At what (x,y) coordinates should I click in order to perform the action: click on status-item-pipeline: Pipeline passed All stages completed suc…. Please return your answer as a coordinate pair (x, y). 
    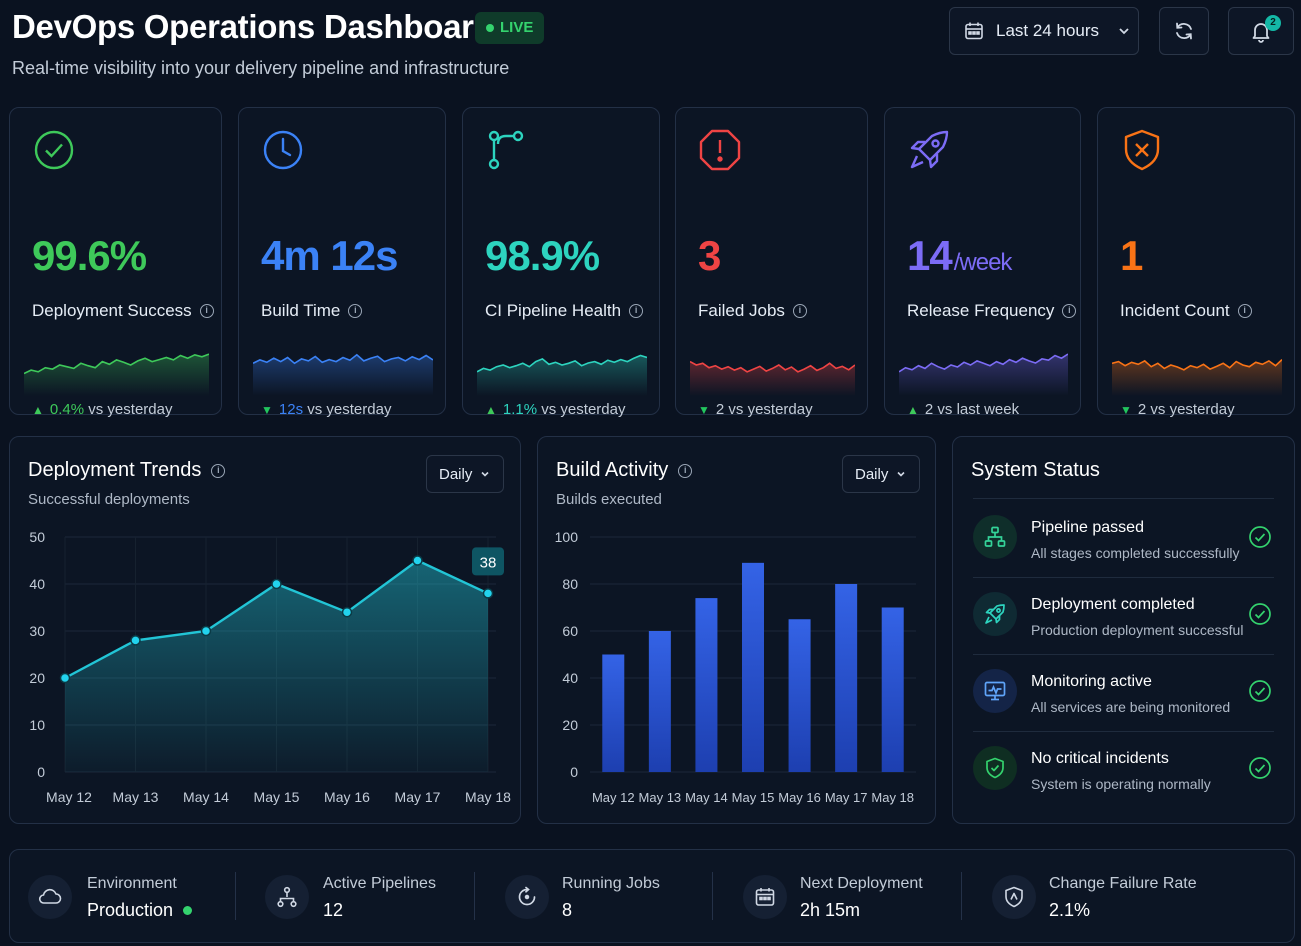
    Looking at the image, I should click on (1123, 539).